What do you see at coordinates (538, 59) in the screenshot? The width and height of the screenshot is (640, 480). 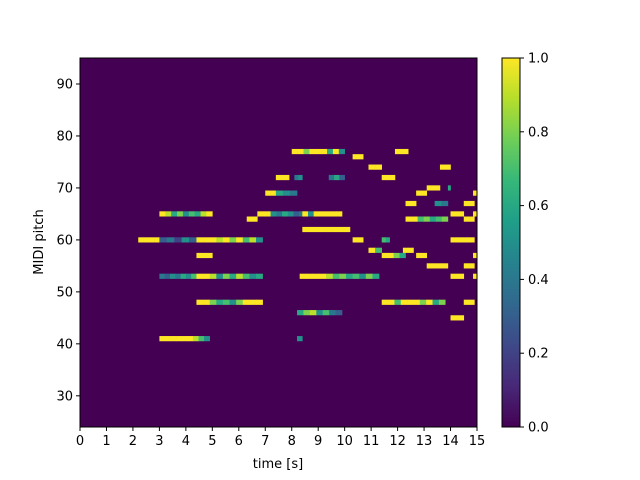 I see `colorbar-tick-label: 1.0` at bounding box center [538, 59].